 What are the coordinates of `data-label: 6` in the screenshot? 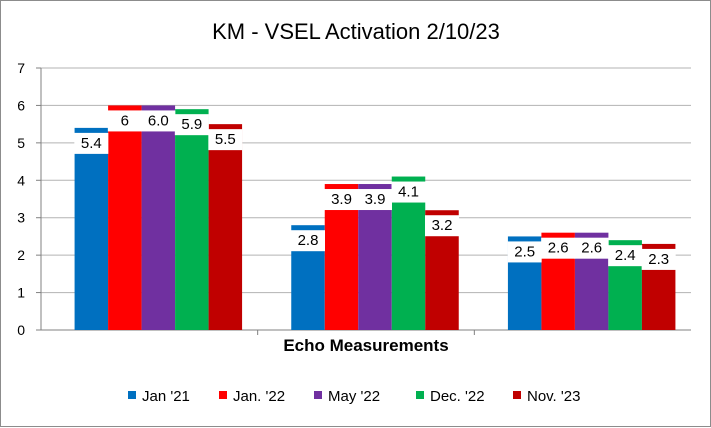 It's located at (125, 120).